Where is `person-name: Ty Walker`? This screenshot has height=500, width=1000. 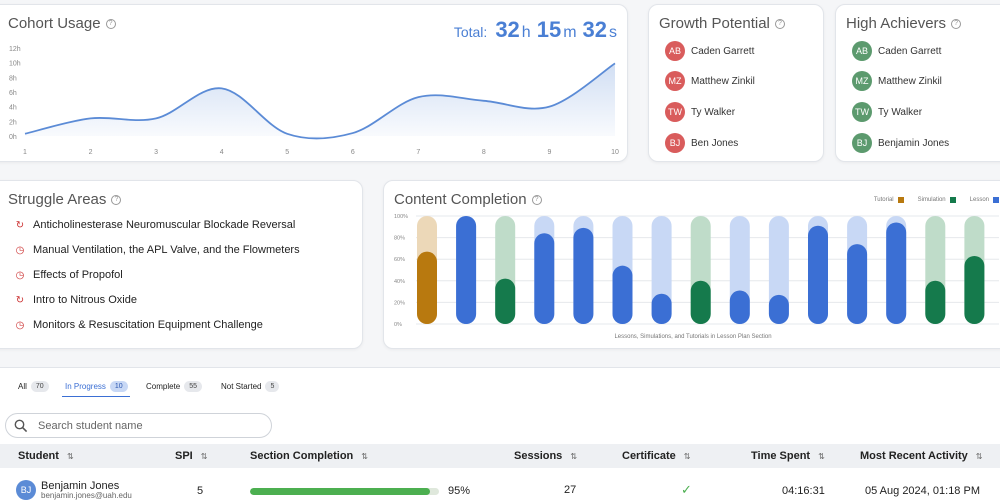 person-name: Ty Walker is located at coordinates (713, 112).